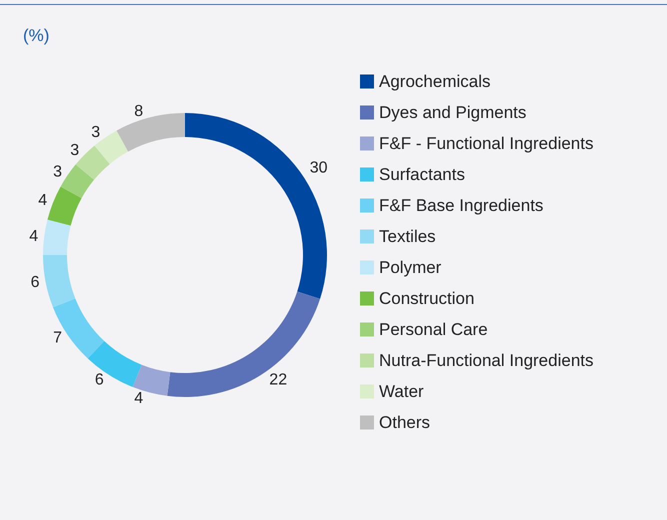 Image resolution: width=667 pixels, height=520 pixels. Describe the element at coordinates (319, 168) in the screenshot. I see `data-label: 30` at that location.